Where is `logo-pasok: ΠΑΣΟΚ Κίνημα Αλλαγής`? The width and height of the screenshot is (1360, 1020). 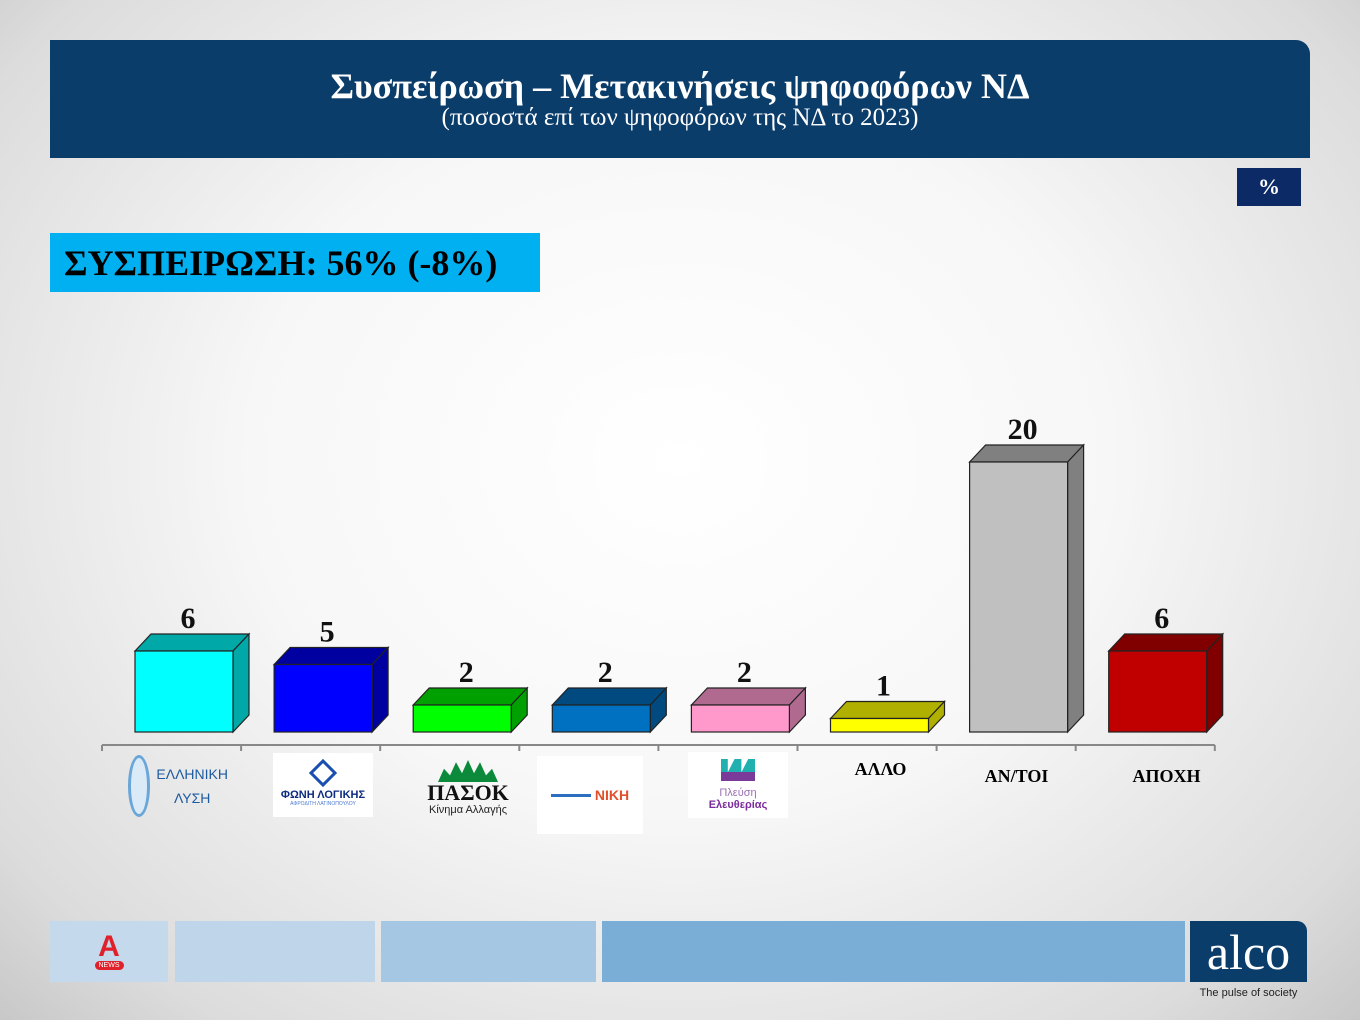 logo-pasok: ΠΑΣΟΚ Κίνημα Αλλαγής is located at coordinates (468, 788).